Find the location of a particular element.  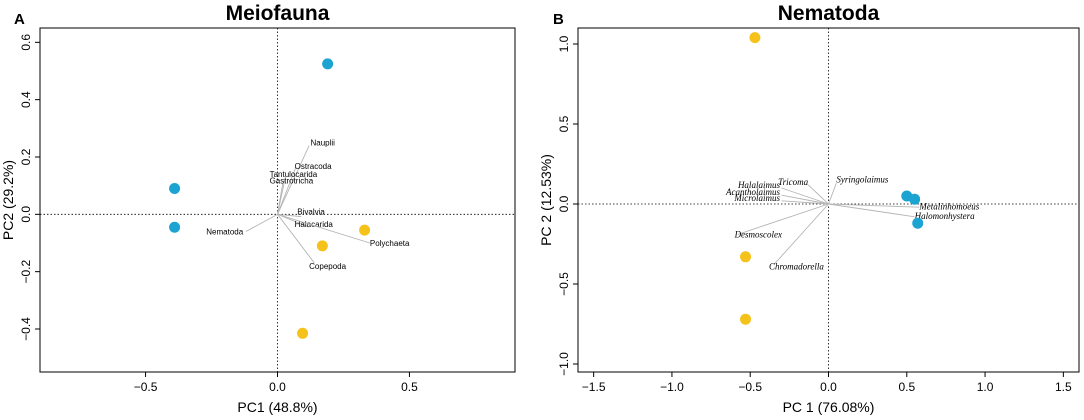

panel-b-vector-chromadorella is located at coordinates (801, 234).